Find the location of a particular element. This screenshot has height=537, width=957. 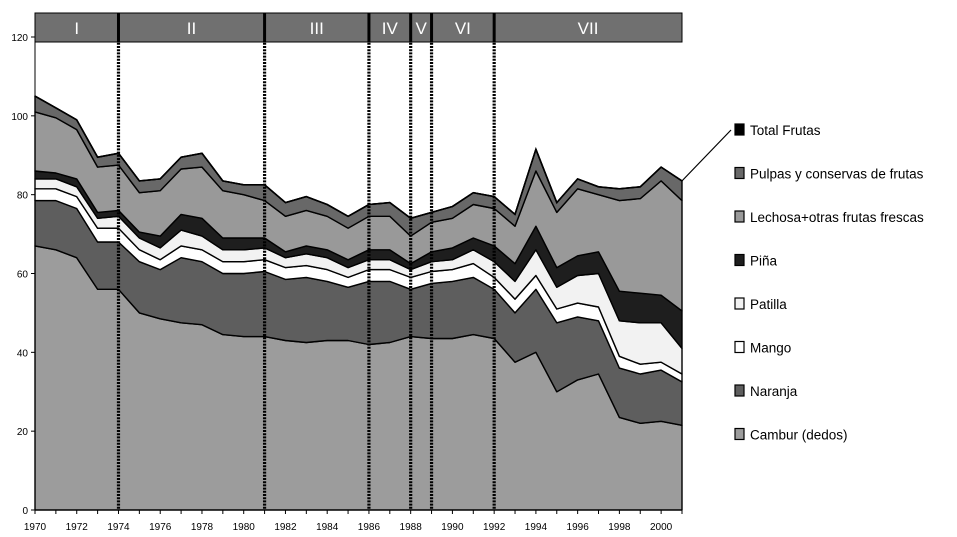

y-tick-label: 80 is located at coordinates (23, 196).